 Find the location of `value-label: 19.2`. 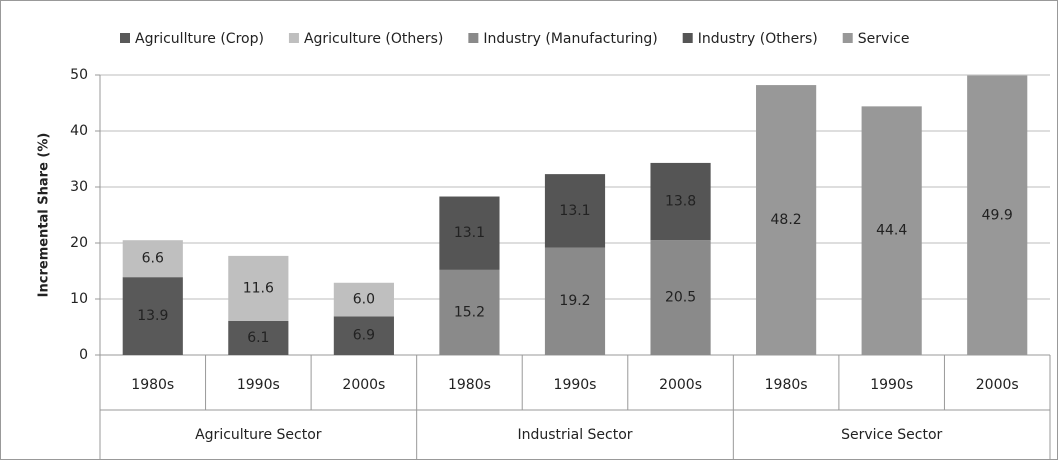

value-label: 19.2 is located at coordinates (574, 301).